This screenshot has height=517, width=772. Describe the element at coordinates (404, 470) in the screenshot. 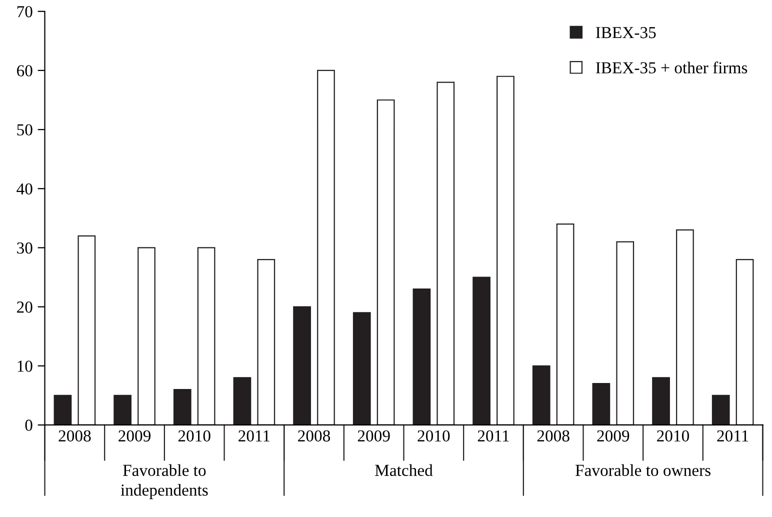

I see `text: Matched` at that location.